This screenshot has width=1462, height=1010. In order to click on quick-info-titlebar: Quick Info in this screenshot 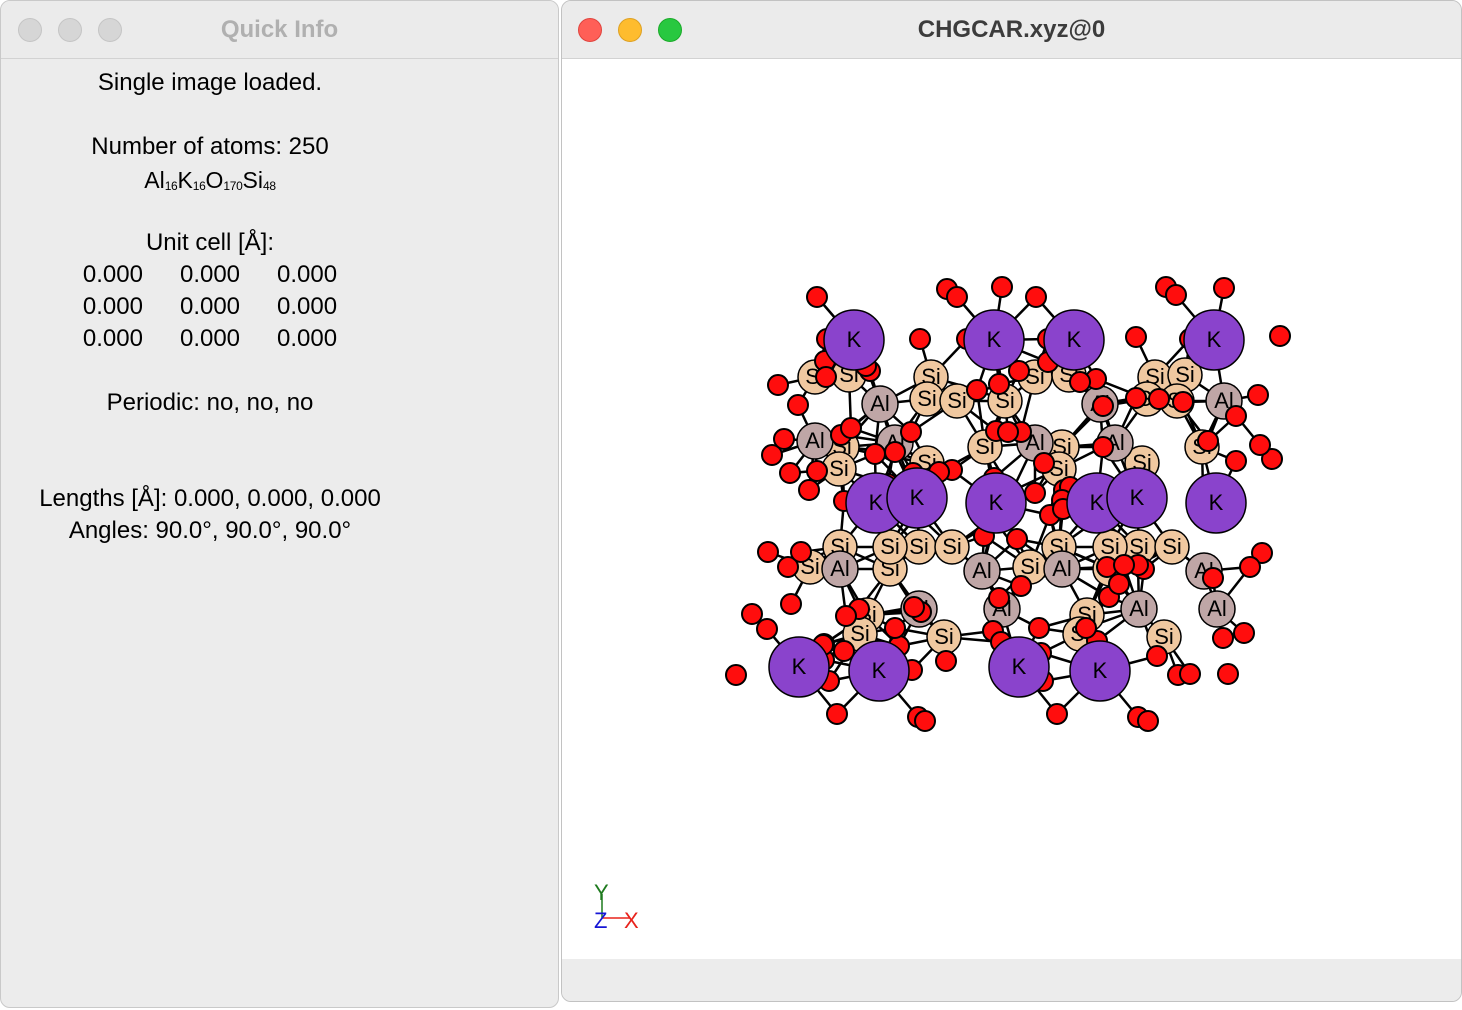, I will do `click(279, 30)`.